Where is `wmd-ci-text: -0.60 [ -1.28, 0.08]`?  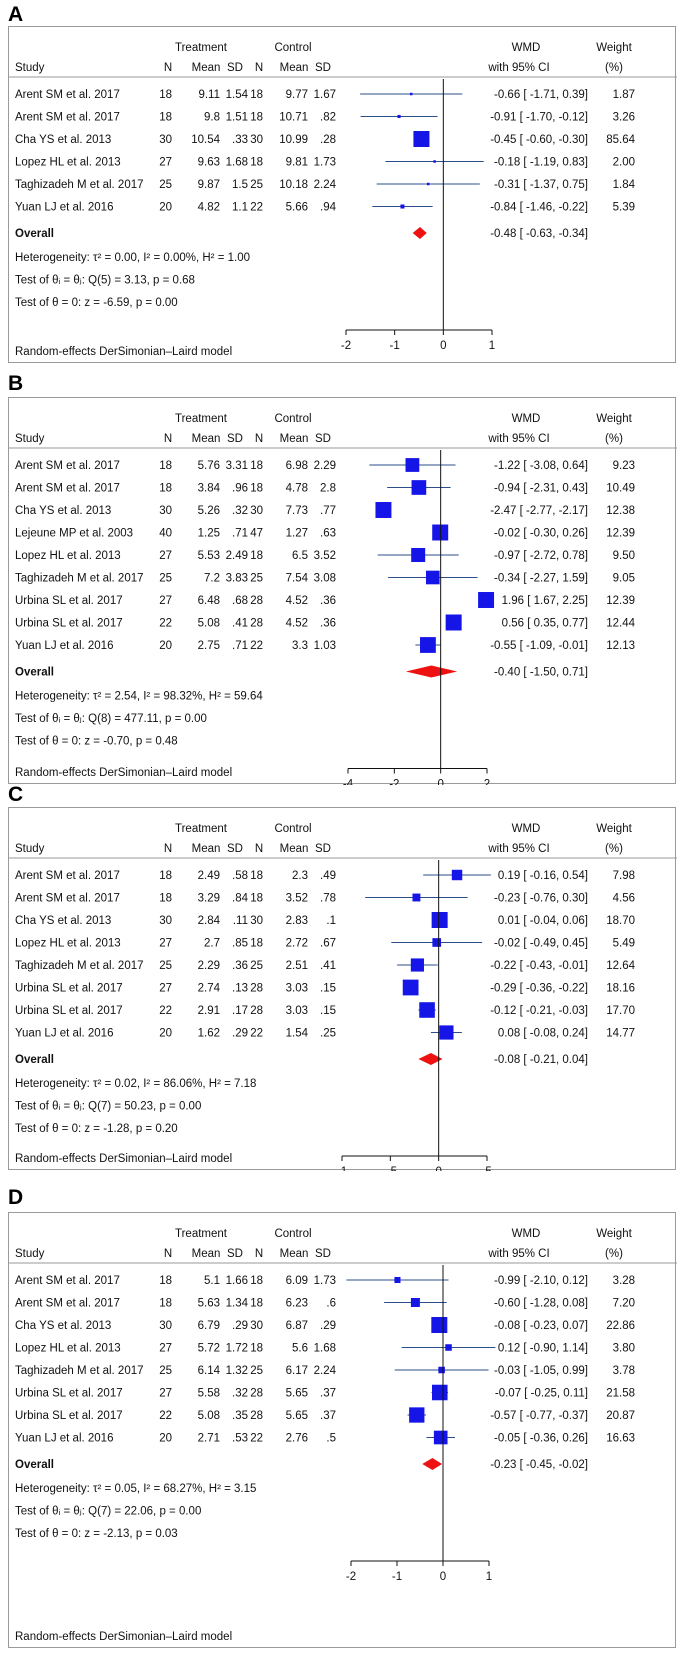
wmd-ci-text: -0.60 [ -1.28, 0.08] is located at coordinates (541, 1304).